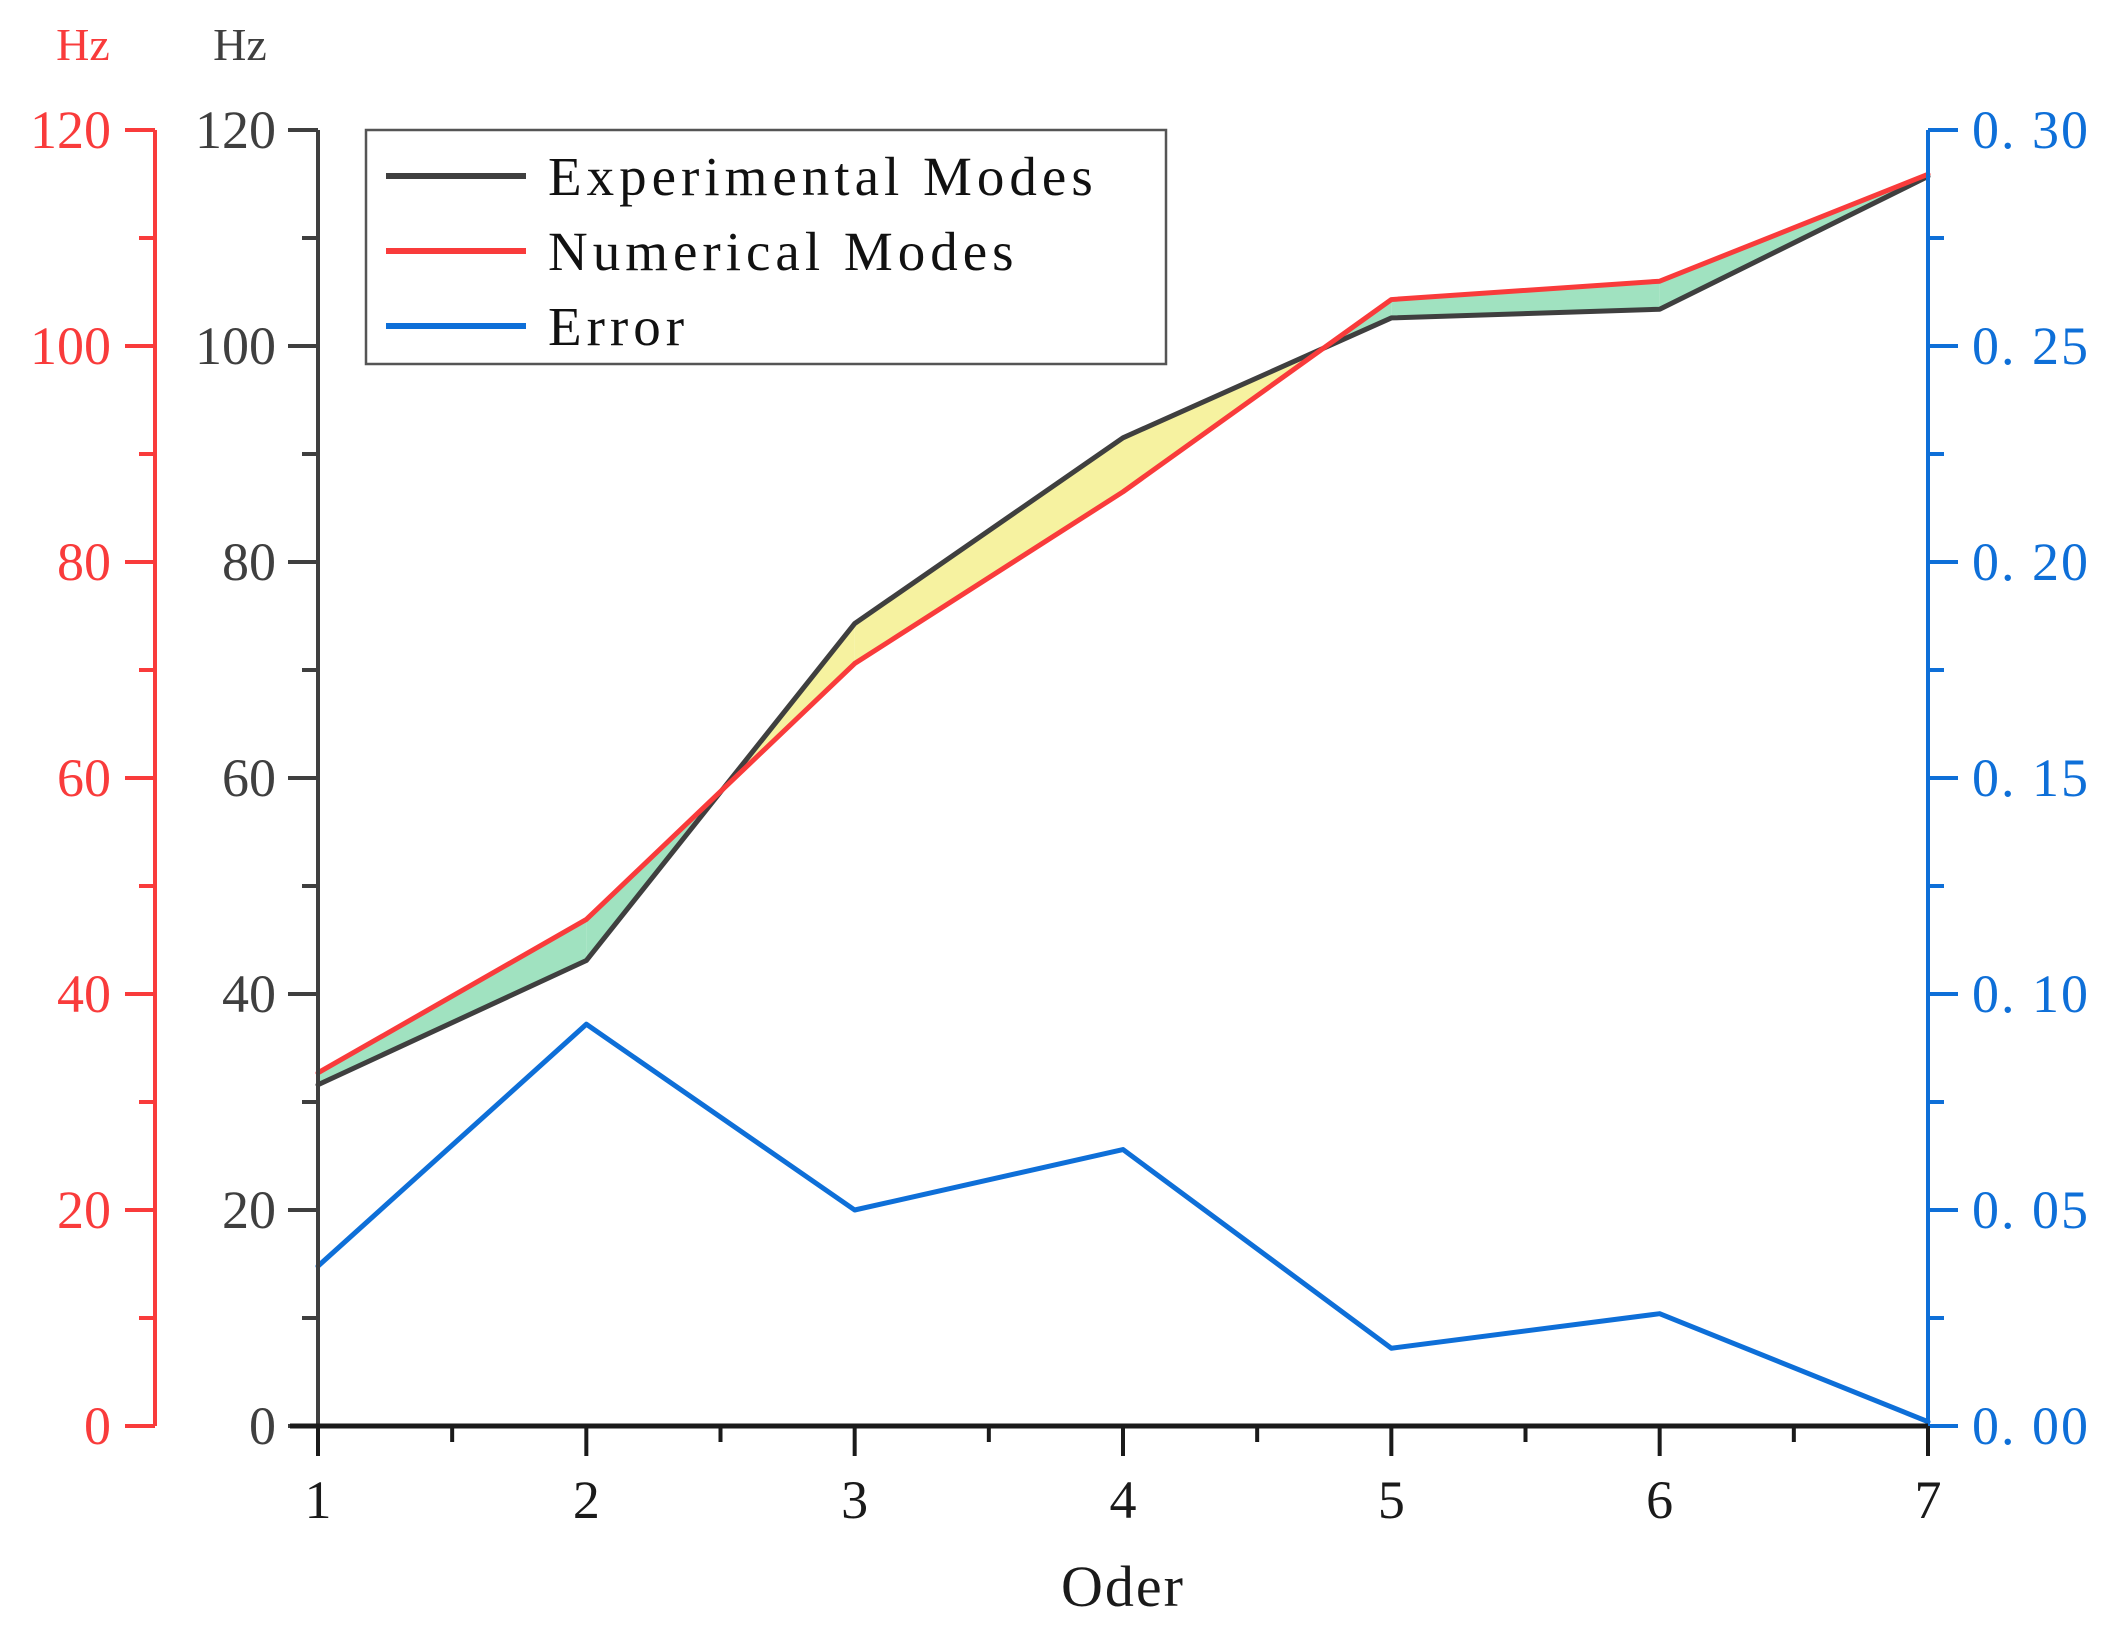  Describe the element at coordinates (249, 994) in the screenshot. I see `black-hz-axis-tick-label: 40` at that location.